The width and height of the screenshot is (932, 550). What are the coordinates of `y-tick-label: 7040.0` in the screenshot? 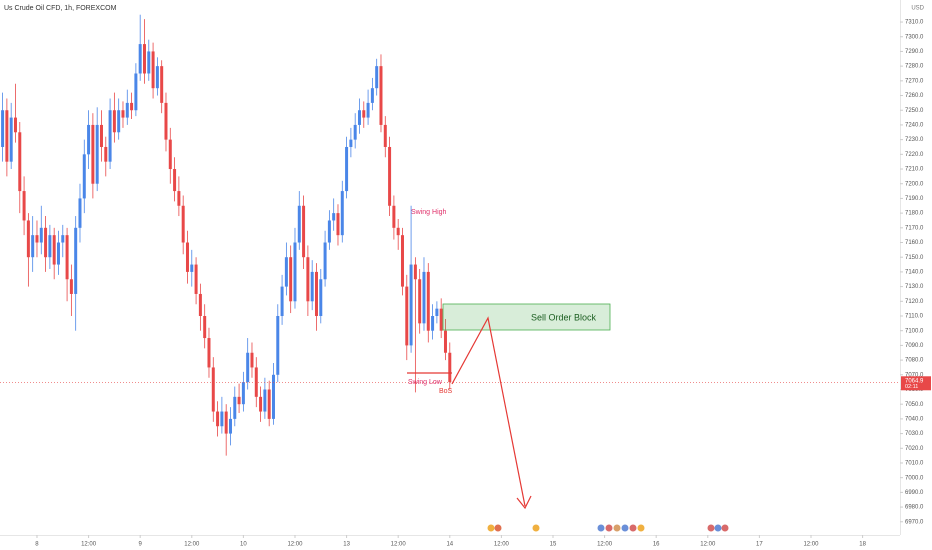 It's located at (914, 419).